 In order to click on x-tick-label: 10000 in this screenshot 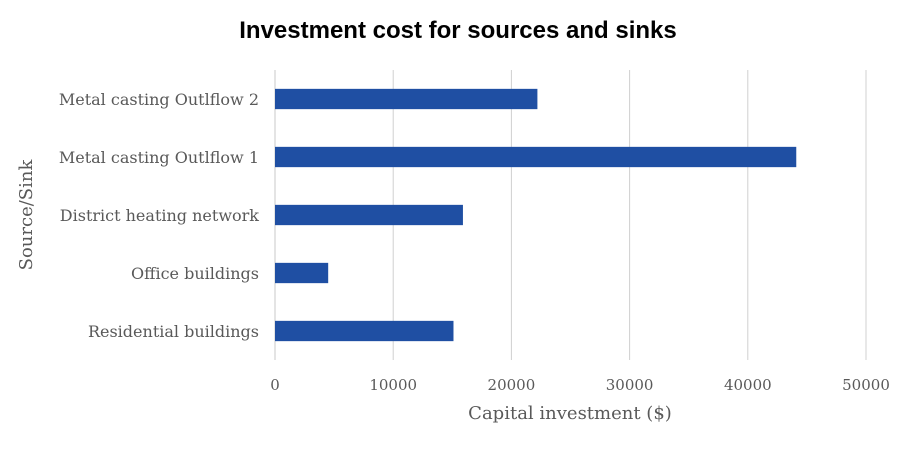, I will do `click(393, 385)`.